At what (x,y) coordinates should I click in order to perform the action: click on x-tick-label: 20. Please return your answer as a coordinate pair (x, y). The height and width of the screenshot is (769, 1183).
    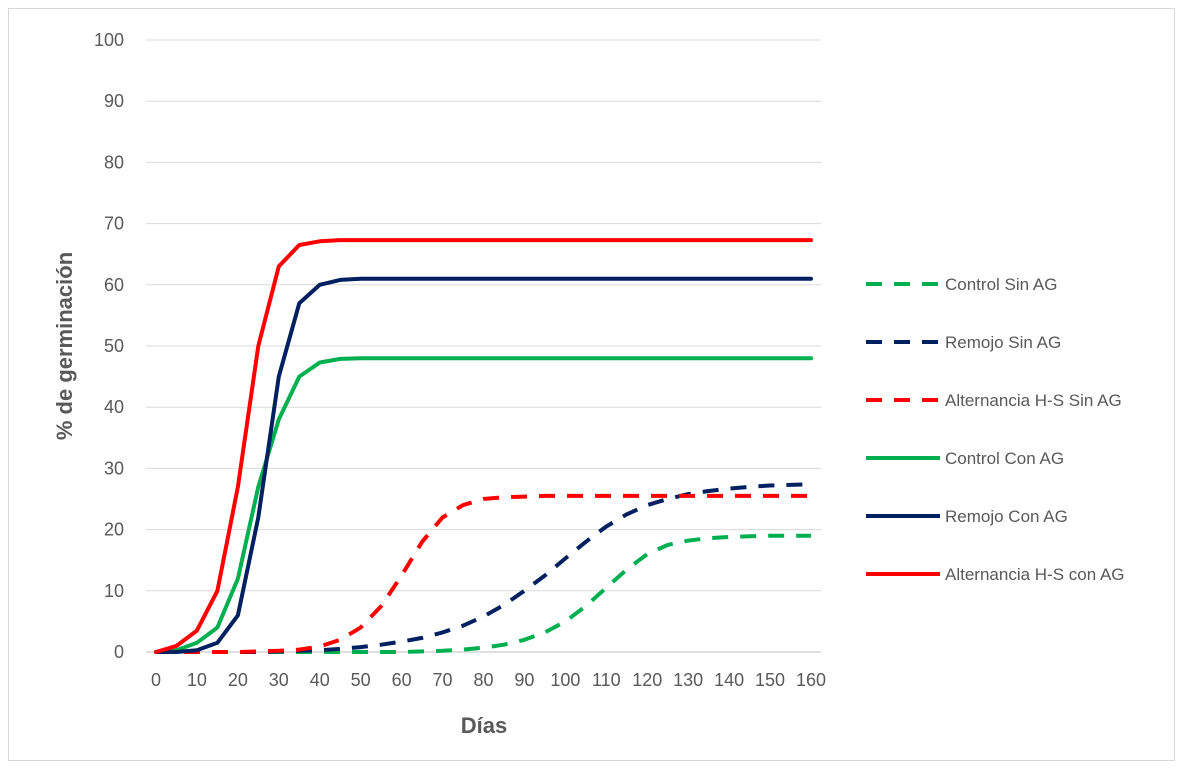
    Looking at the image, I should click on (238, 680).